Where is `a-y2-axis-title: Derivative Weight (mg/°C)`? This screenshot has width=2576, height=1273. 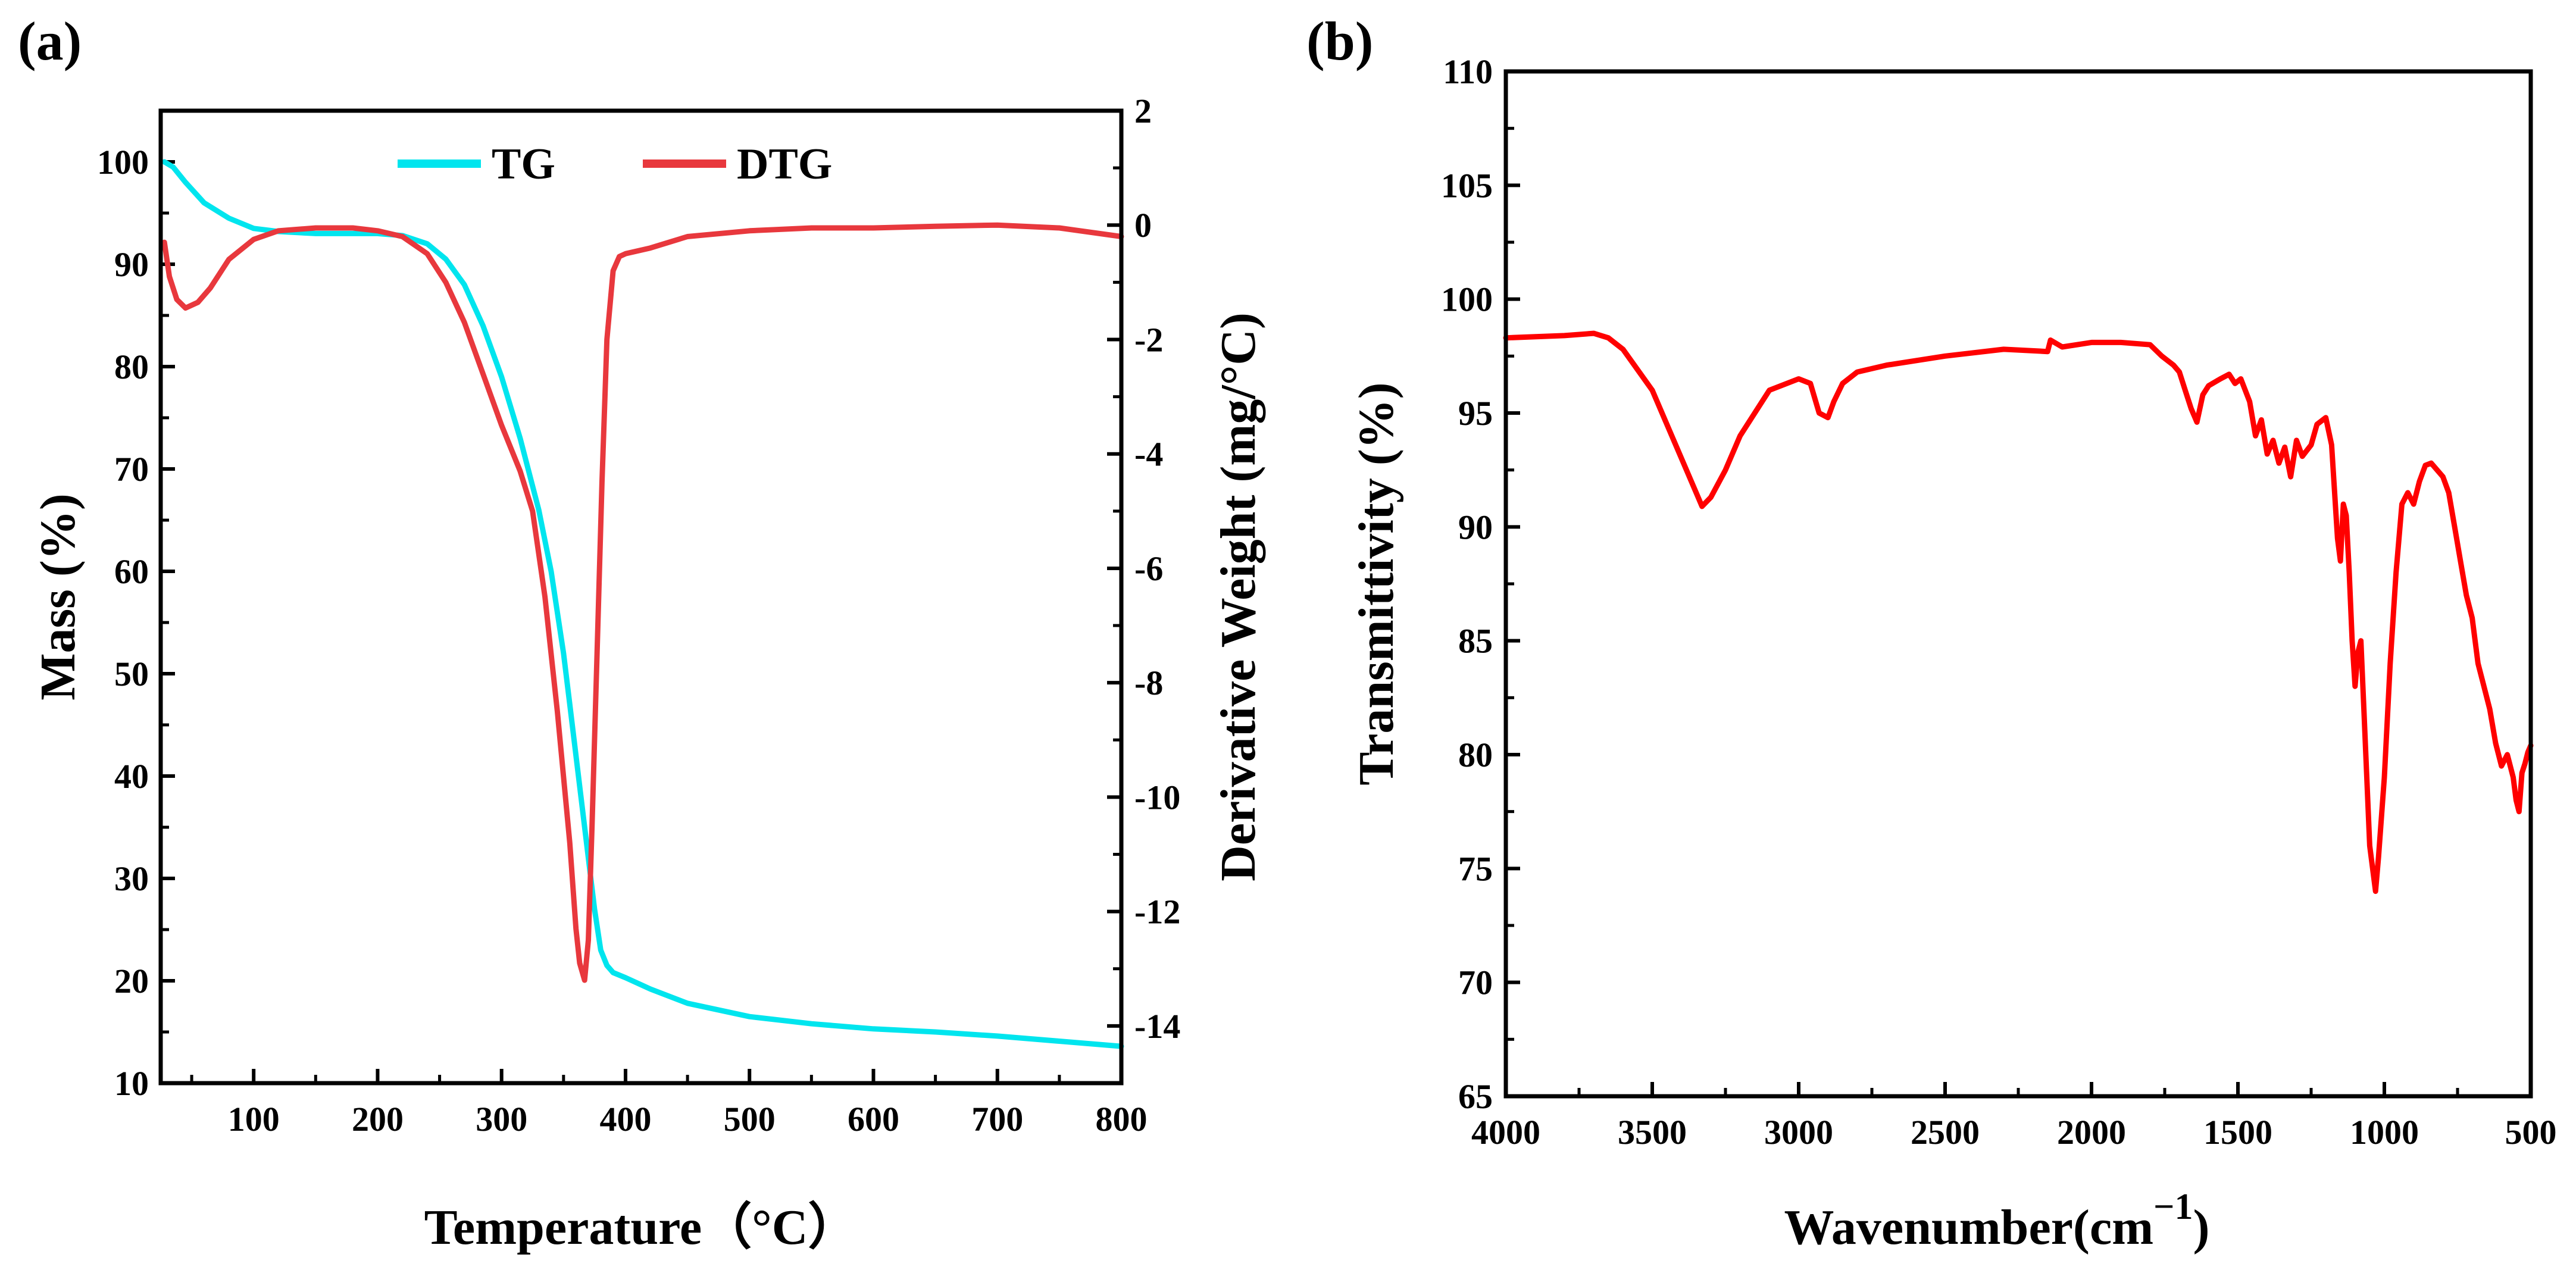
a-y2-axis-title: Derivative Weight (mg/°C) is located at coordinates (1238, 596).